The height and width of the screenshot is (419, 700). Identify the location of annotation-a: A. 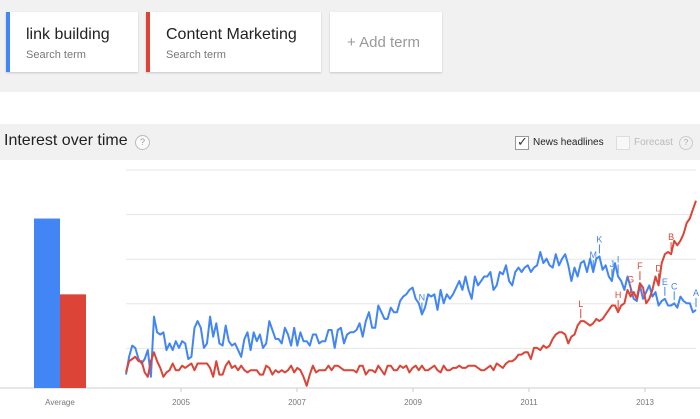
(696, 293).